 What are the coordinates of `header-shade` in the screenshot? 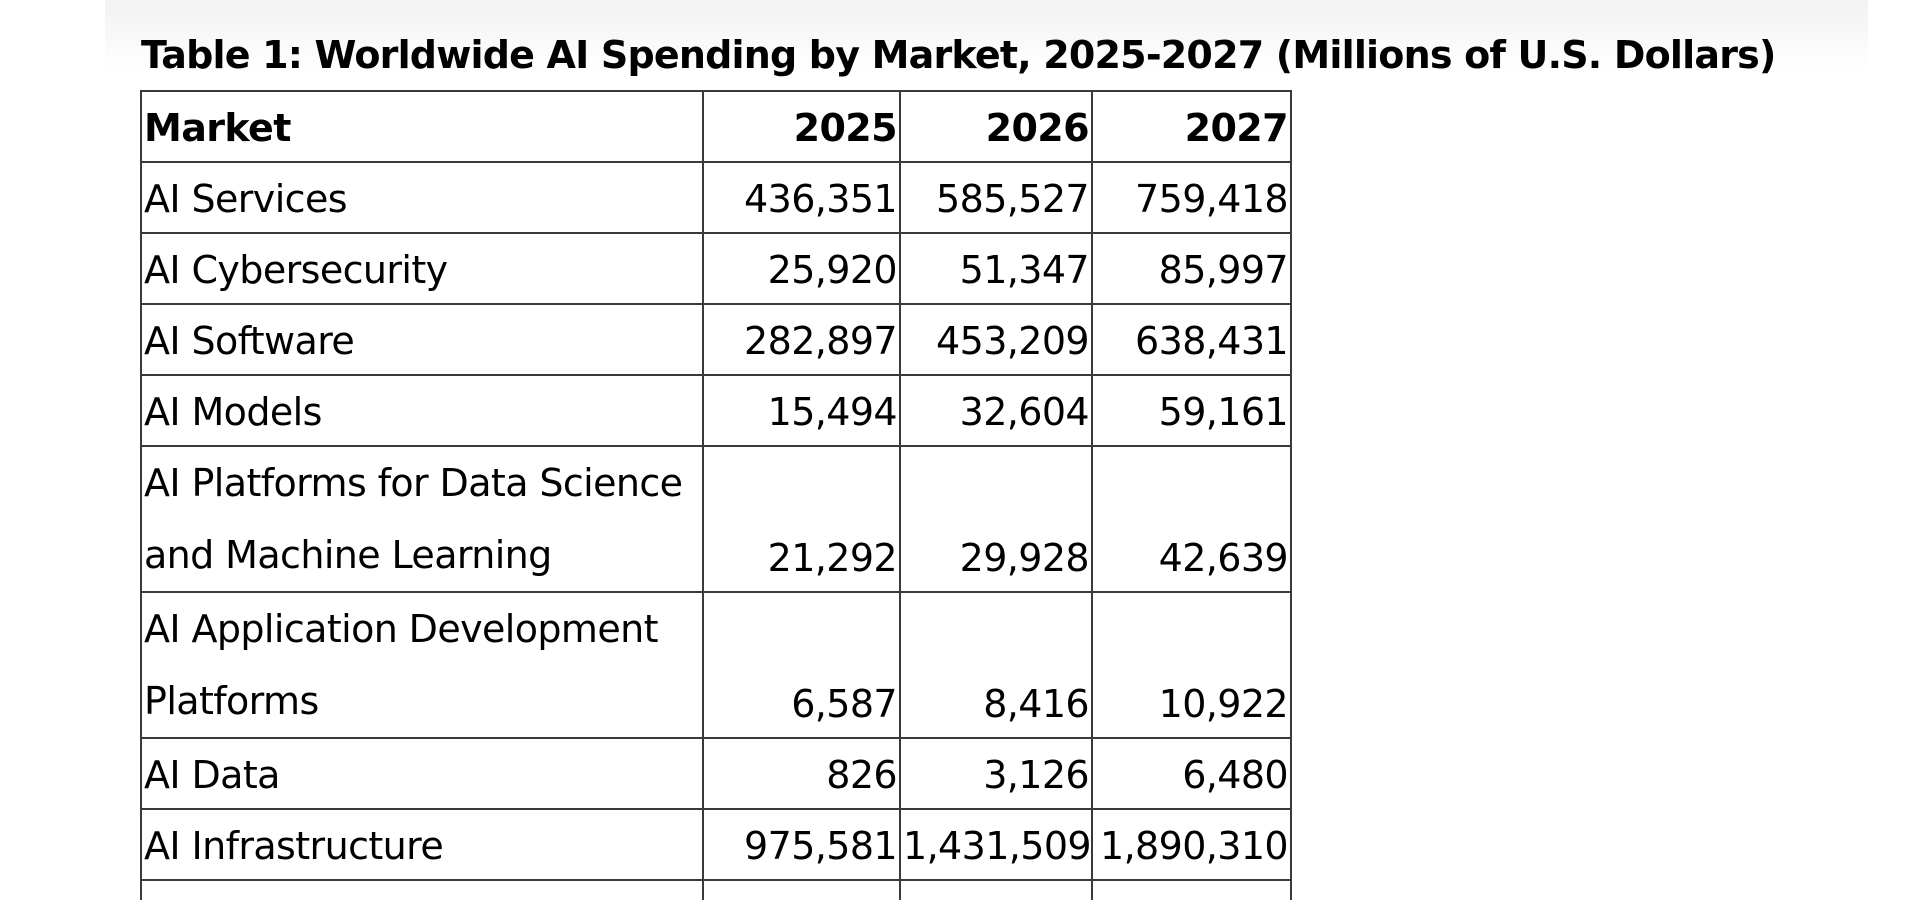 It's located at (986, 35).